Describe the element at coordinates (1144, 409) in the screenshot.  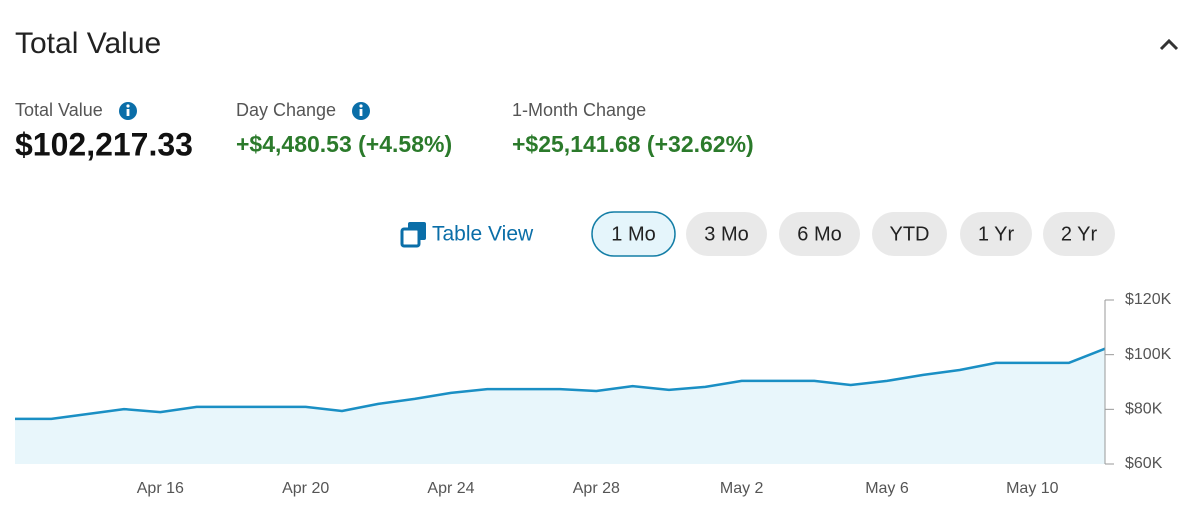
I see `y-tick-label: $80K` at that location.